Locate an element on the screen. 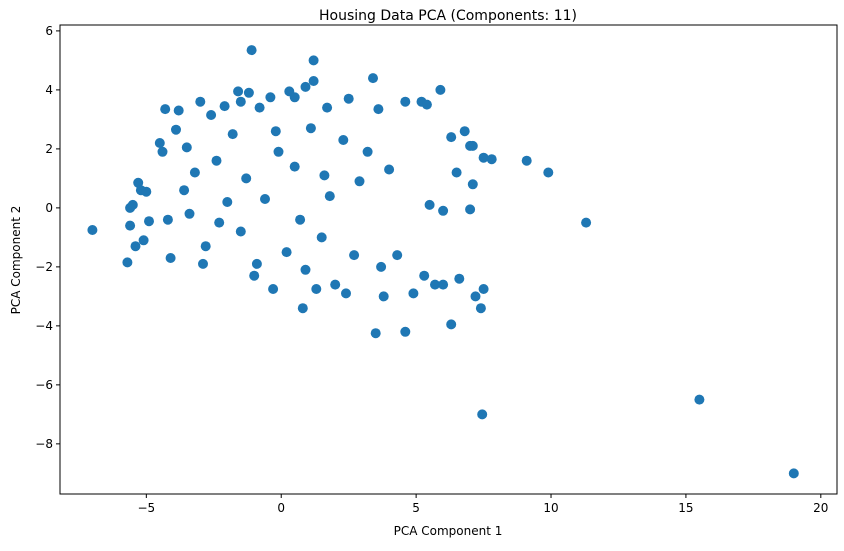 Image resolution: width=844 pixels, height=551 pixels. x-tick-label: 5 is located at coordinates (416, 508).